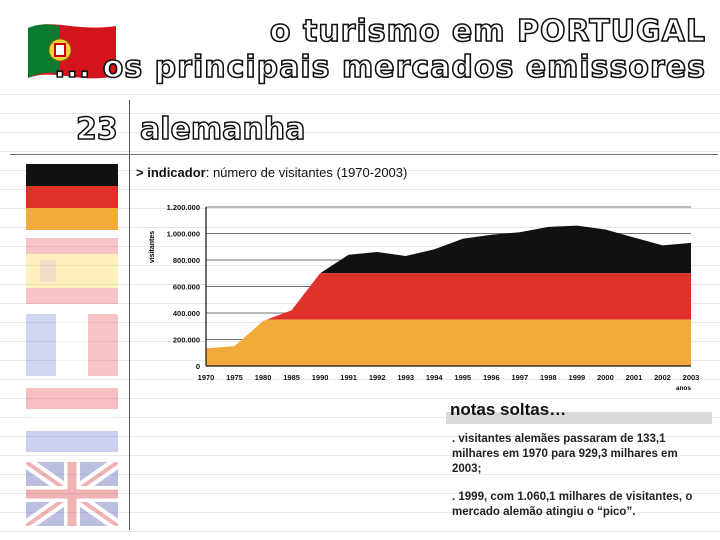  Describe the element at coordinates (306, 172) in the screenshot. I see `indicator-text: : número de visitantes (1970-2003)` at that location.